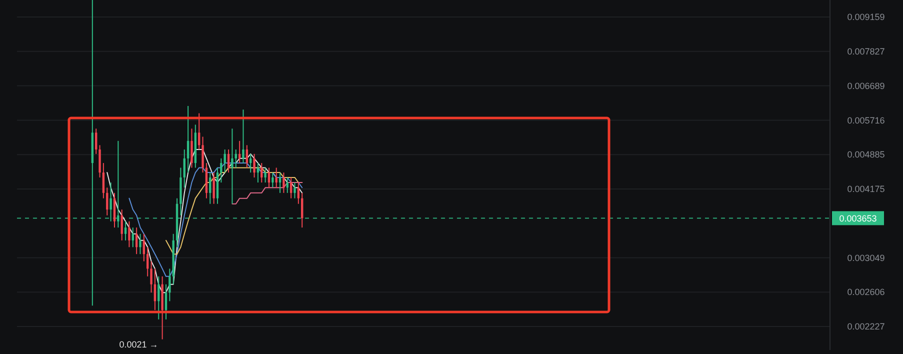 Image resolution: width=903 pixels, height=354 pixels. Describe the element at coordinates (866, 292) in the screenshot. I see `y-tick-label: 0.002606` at that location.